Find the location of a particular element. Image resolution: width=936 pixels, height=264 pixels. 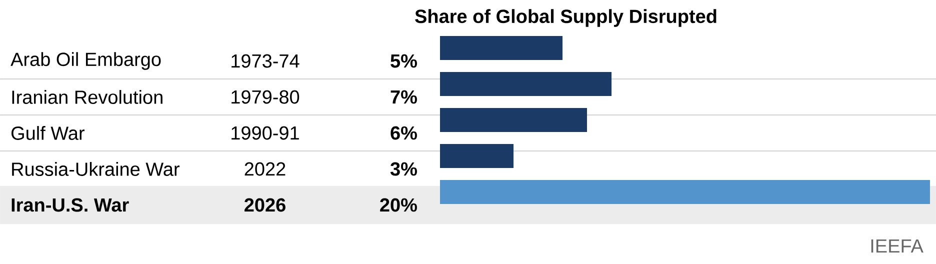

y-tick-label: Iran-U.S. War is located at coordinates (70, 205).